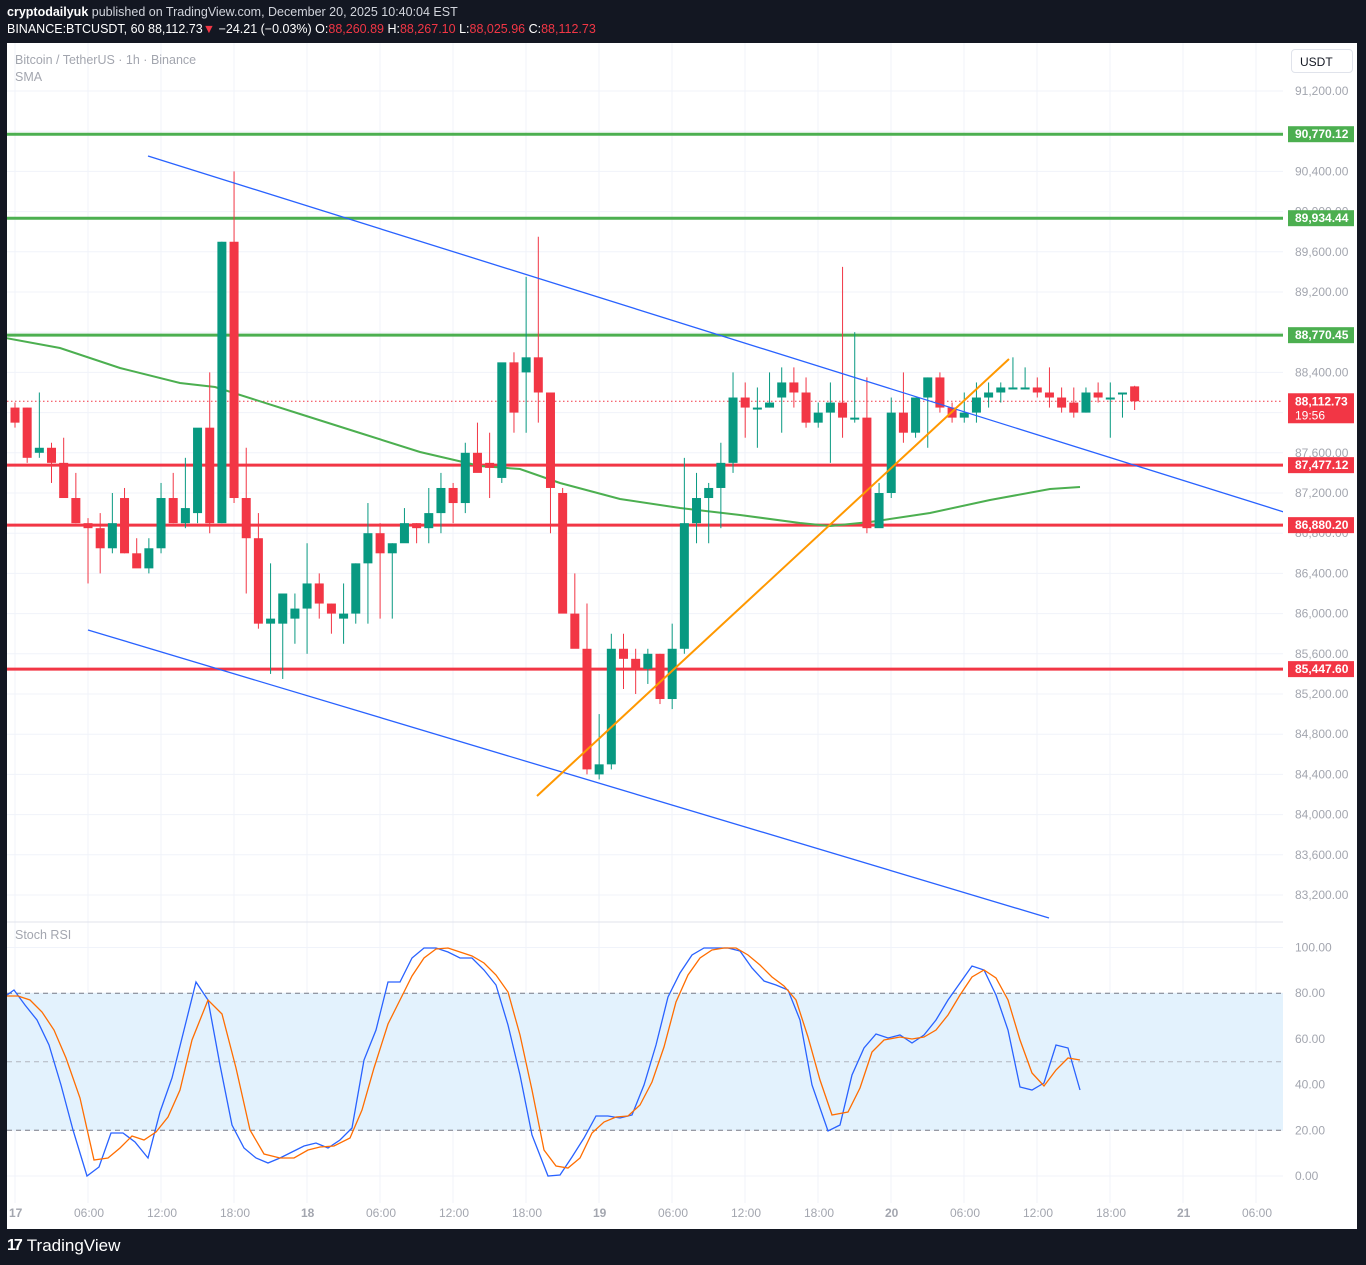 This screenshot has height=1265, width=1366. I want to click on close-label: C:, so click(535, 29).